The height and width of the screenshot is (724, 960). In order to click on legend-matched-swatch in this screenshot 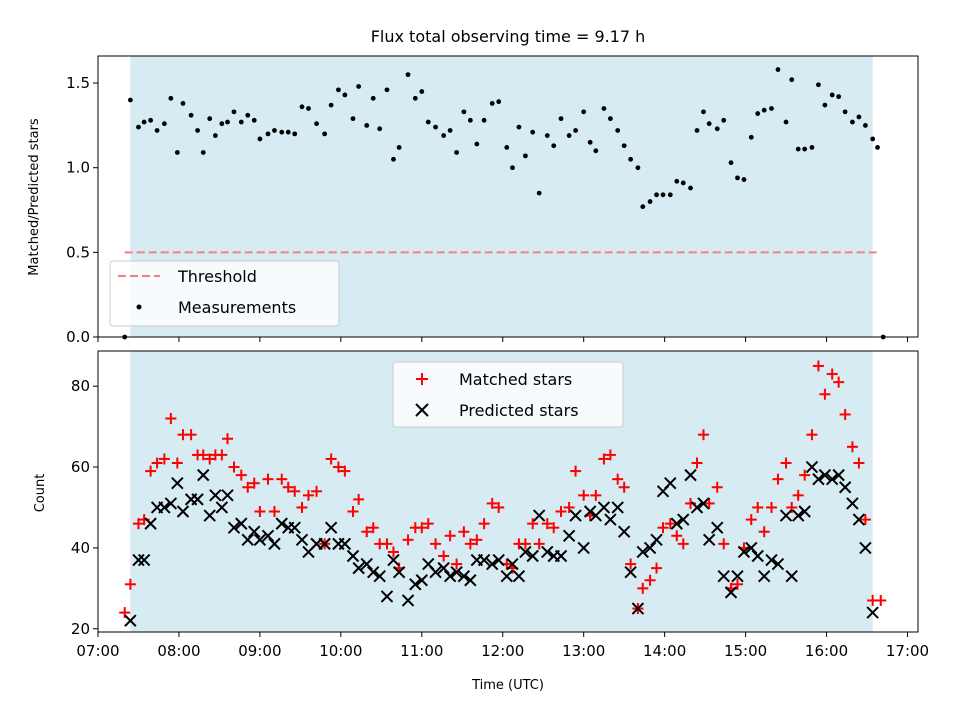, I will do `click(422, 379)`.